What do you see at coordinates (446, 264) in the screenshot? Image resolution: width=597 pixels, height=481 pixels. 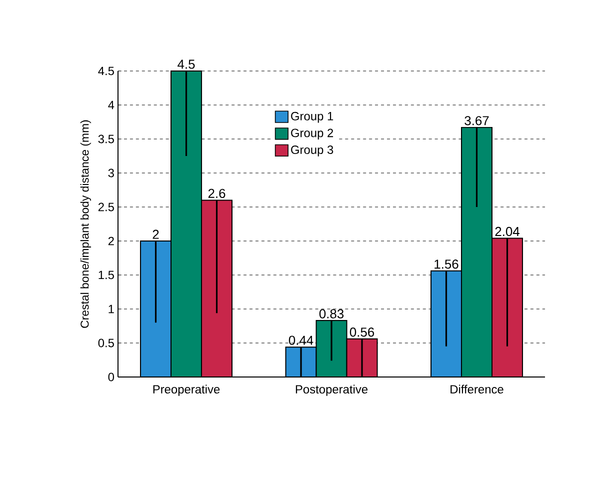 I see `data-label: 1.56` at bounding box center [446, 264].